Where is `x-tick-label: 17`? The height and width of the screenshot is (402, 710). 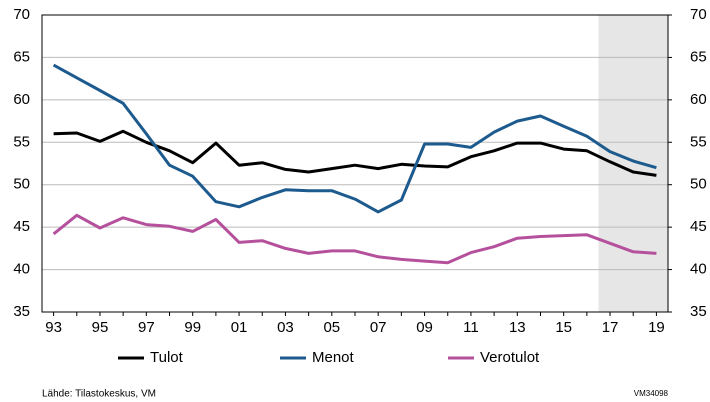
x-tick-label: 17 is located at coordinates (610, 327).